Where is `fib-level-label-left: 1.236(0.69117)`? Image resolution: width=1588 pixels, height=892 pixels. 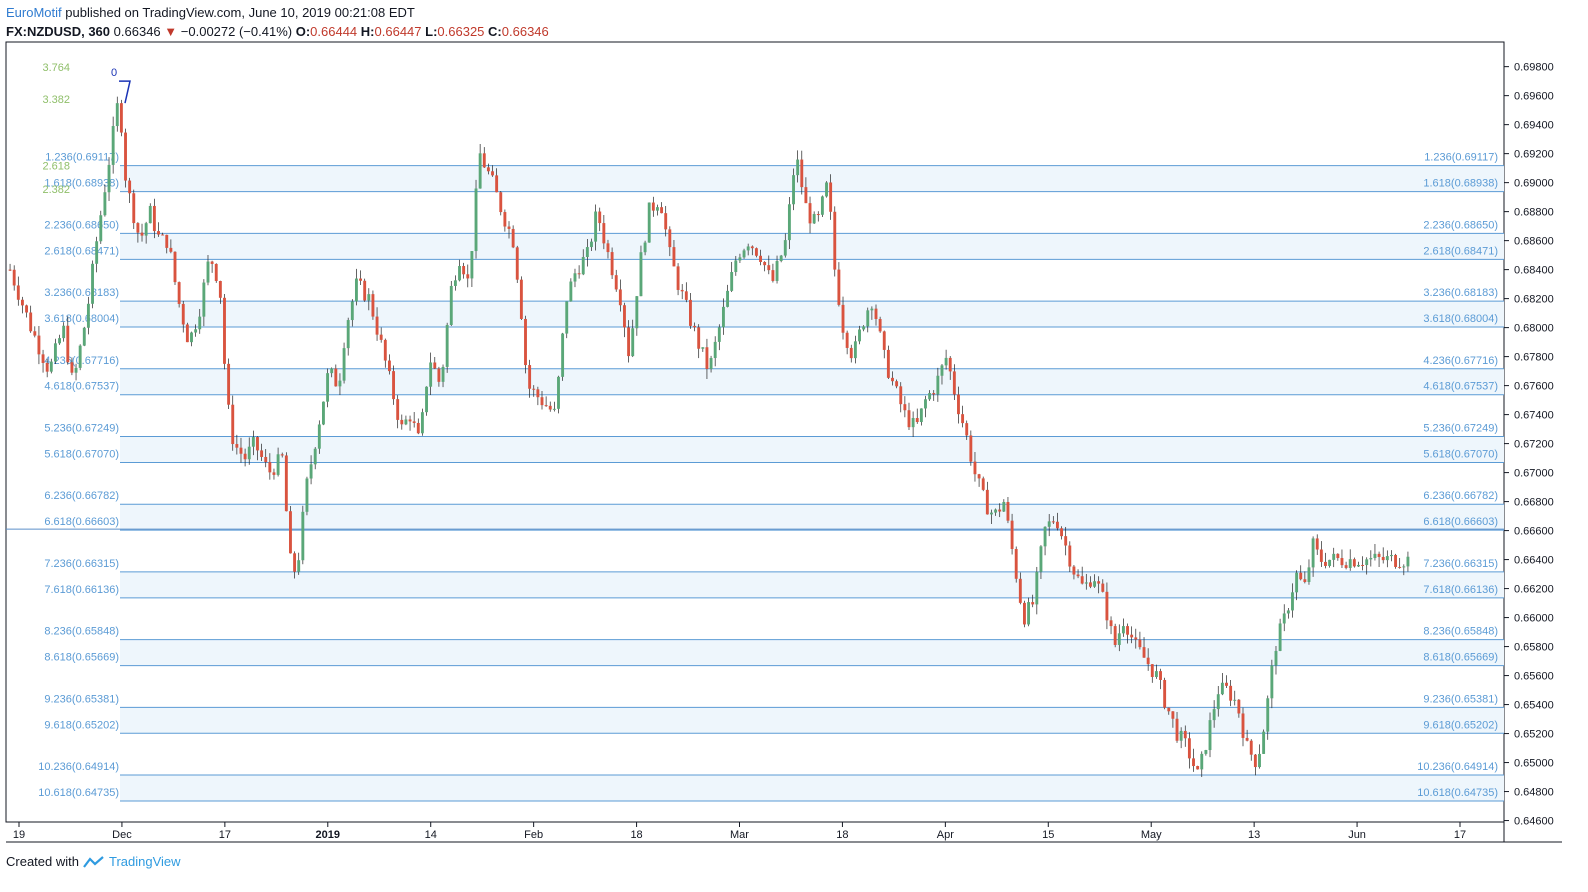 fib-level-label-left: 1.236(0.69117) is located at coordinates (82, 158).